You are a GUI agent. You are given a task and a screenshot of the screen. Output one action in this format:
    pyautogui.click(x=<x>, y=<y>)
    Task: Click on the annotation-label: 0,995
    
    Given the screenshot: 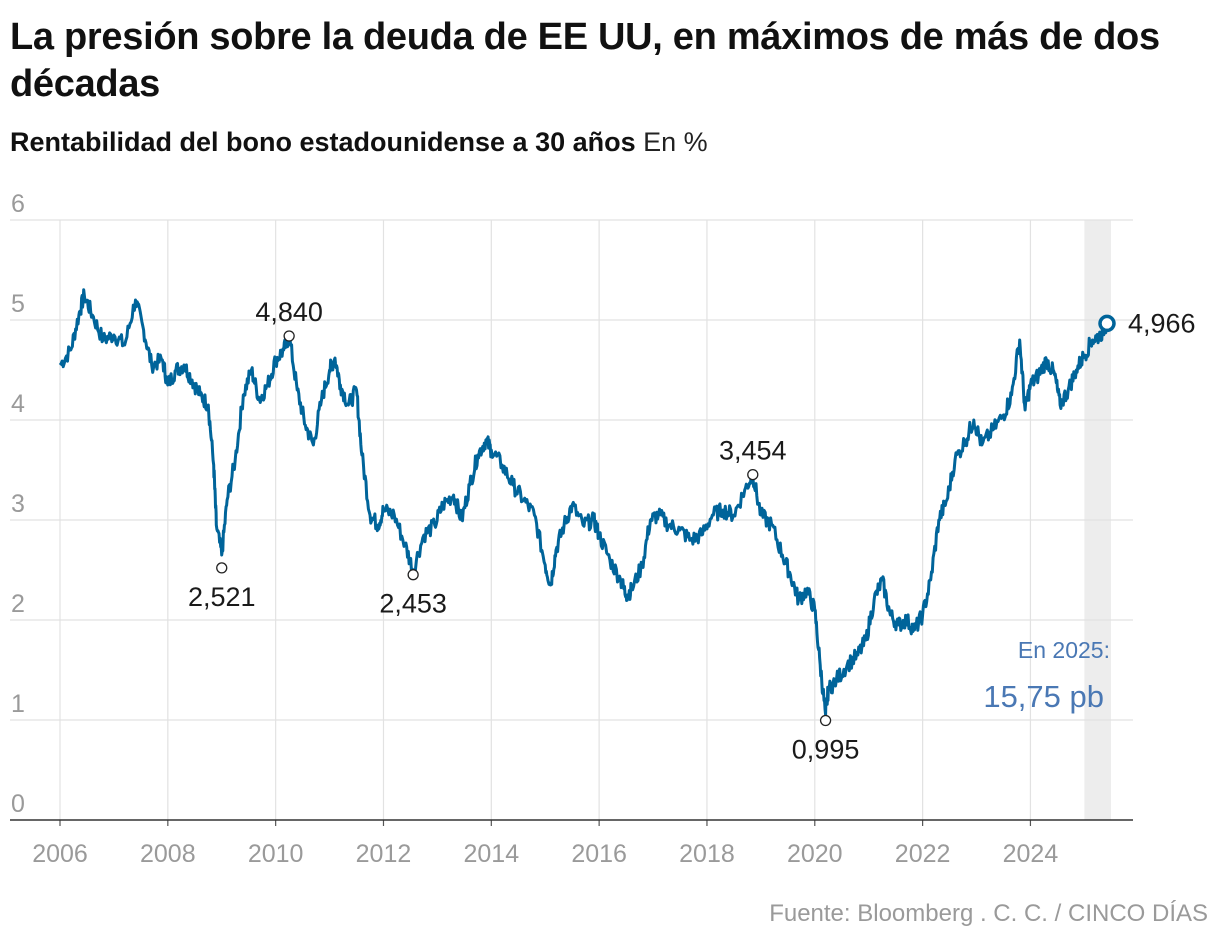 What is the action you would take?
    pyautogui.click(x=826, y=750)
    